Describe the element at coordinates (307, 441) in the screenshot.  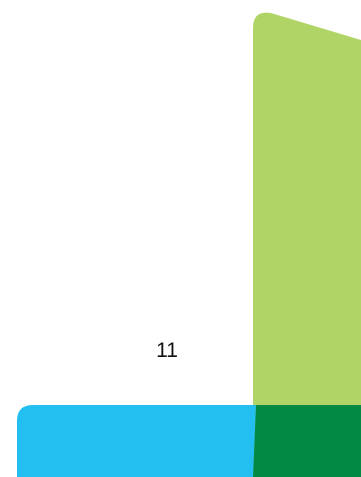
I see `dark-green-block-shape` at that location.